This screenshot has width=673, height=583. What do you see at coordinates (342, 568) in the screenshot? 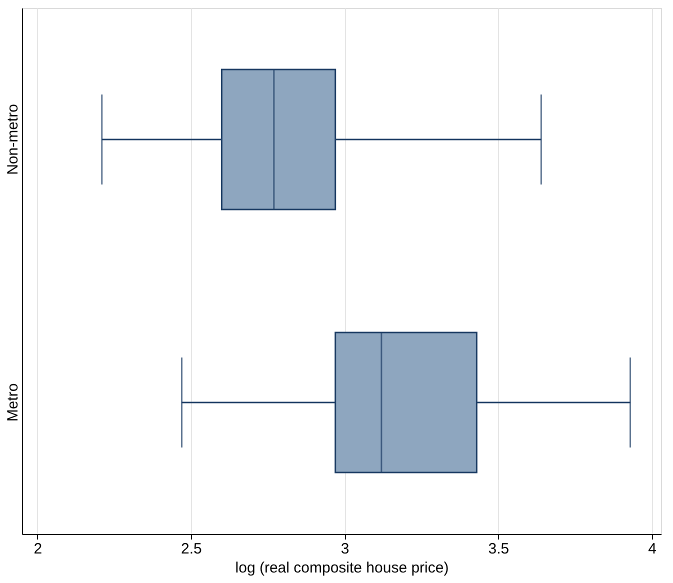
I see `x-axis-title: log (real composite house price)` at bounding box center [342, 568].